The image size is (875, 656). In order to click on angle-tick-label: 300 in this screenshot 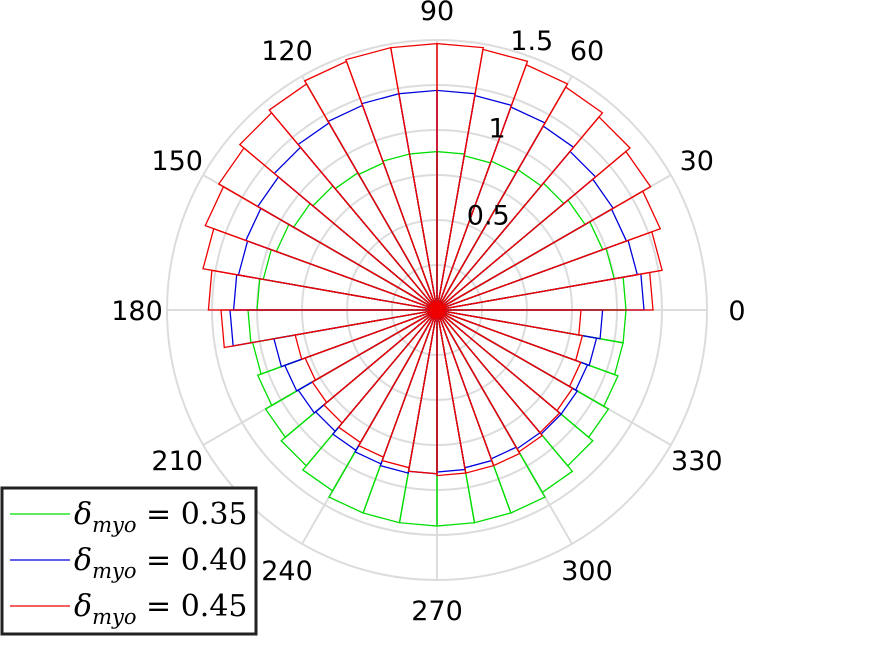, I will do `click(587, 571)`.